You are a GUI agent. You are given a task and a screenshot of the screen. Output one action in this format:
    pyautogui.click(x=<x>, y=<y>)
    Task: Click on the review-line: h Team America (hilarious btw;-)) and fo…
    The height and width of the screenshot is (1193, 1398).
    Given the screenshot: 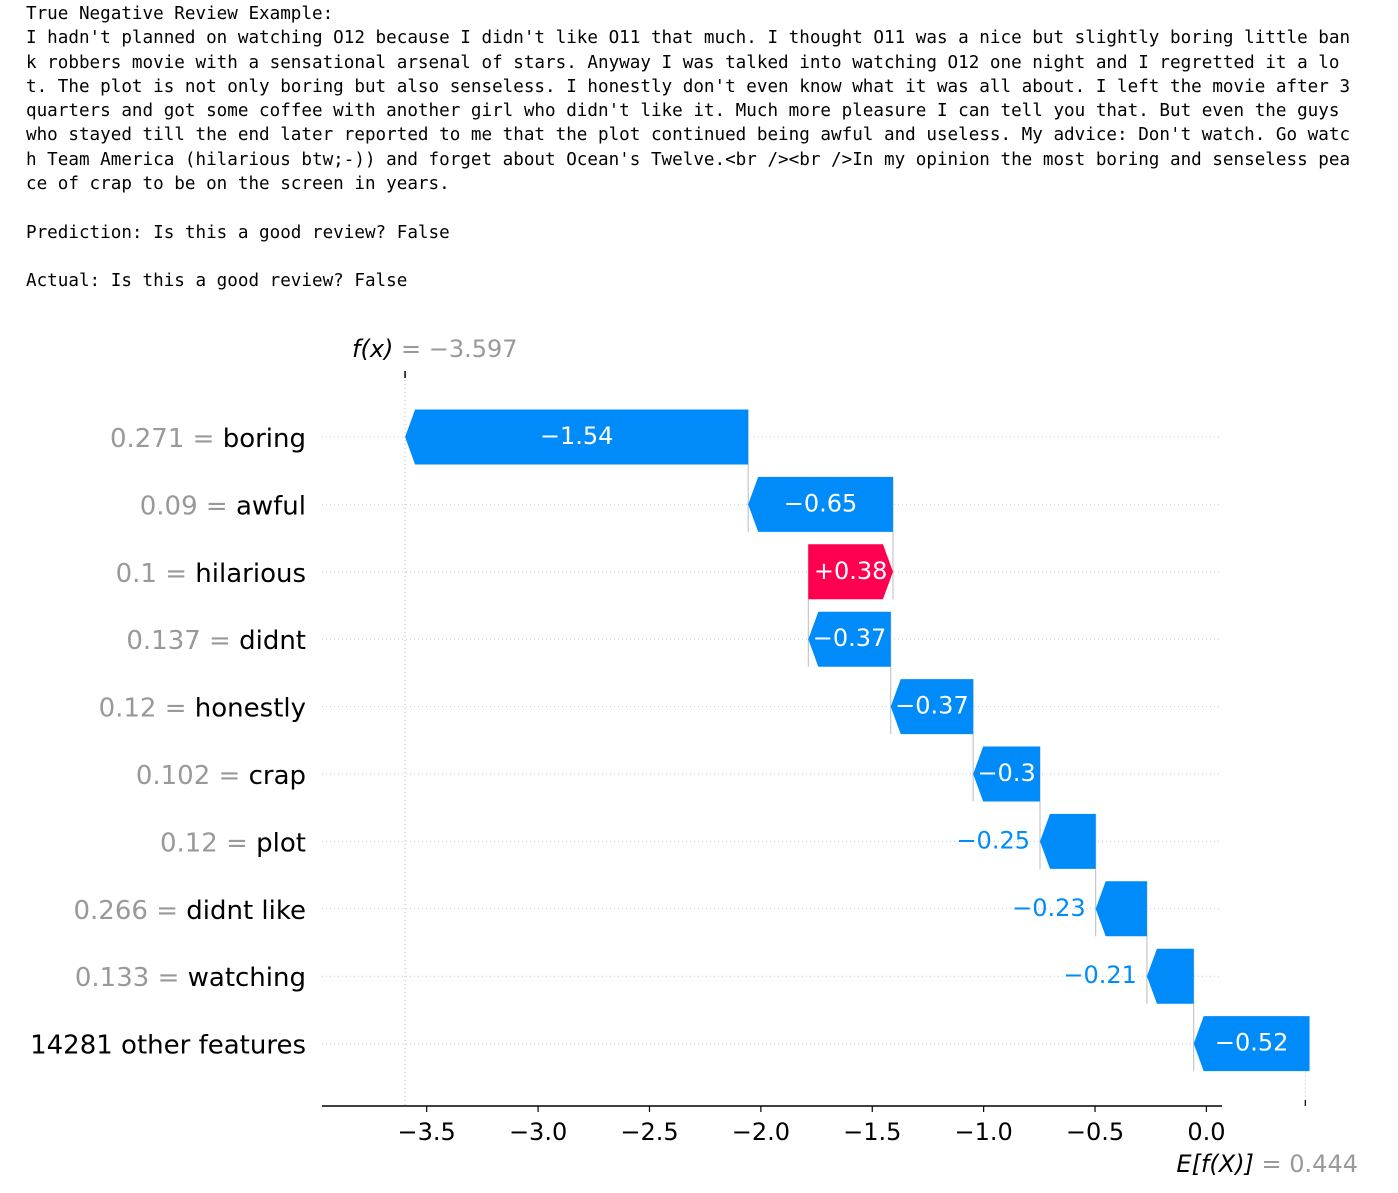 What is the action you would take?
    pyautogui.click(x=688, y=159)
    